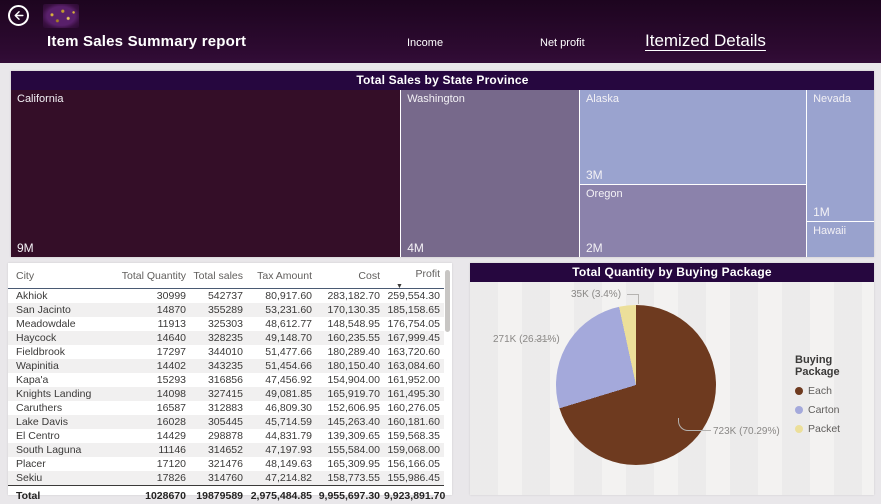 The image size is (881, 504). I want to click on legend-item-packet: Packet, so click(834, 429).